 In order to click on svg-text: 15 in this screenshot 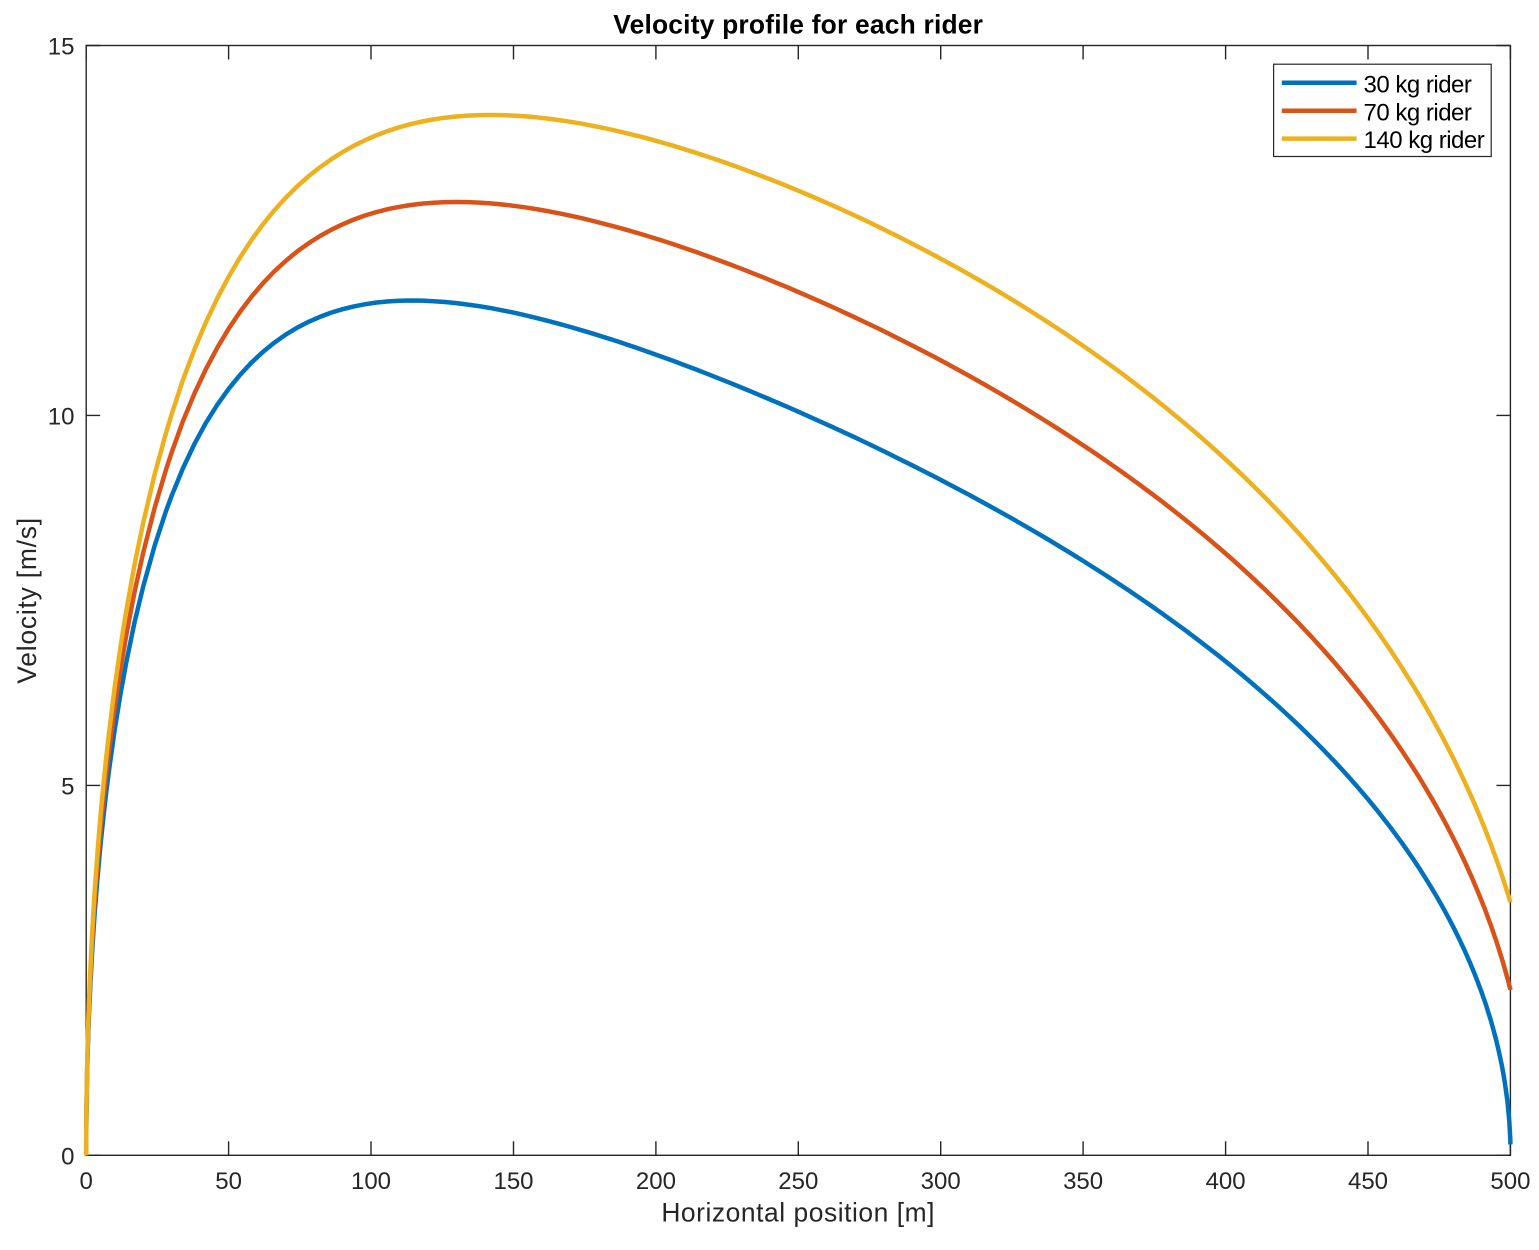, I will do `click(61, 47)`.